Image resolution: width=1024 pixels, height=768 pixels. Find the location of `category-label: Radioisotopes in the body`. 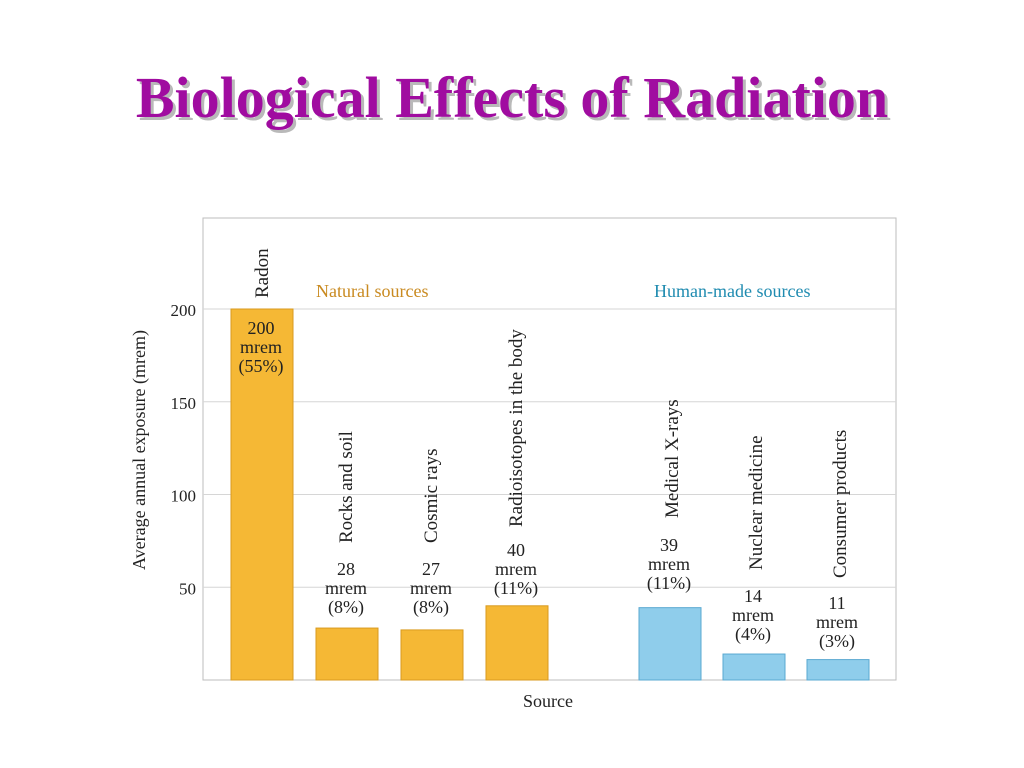

category-label: Radioisotopes in the body is located at coordinates (516, 428).